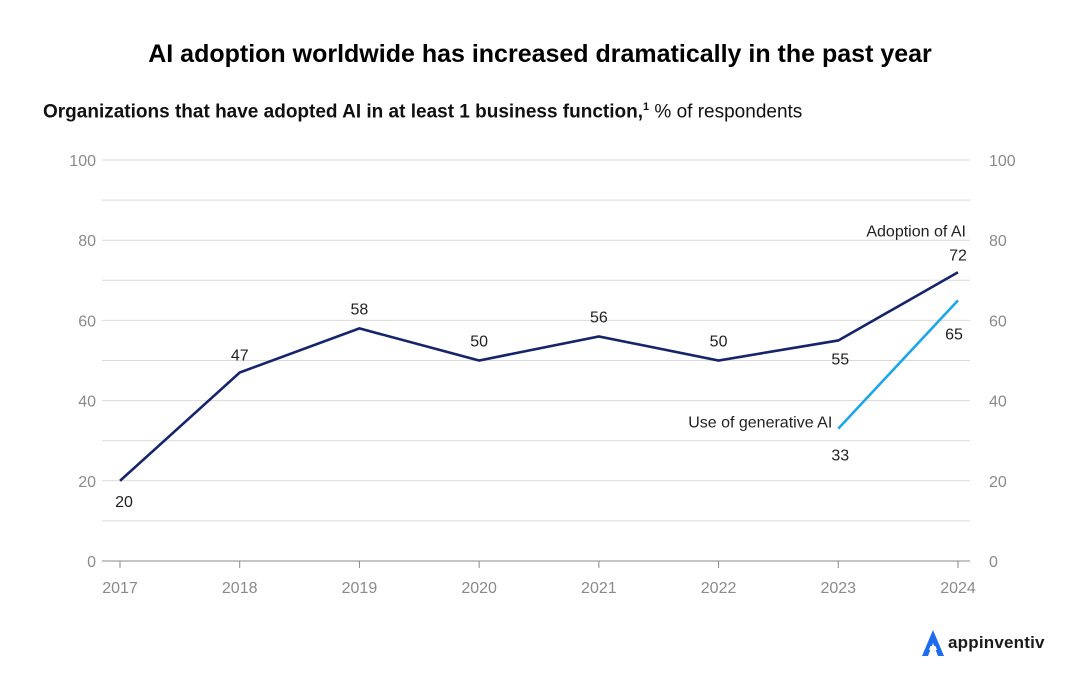 The image size is (1080, 681). I want to click on data-label-genai: 65, so click(954, 334).